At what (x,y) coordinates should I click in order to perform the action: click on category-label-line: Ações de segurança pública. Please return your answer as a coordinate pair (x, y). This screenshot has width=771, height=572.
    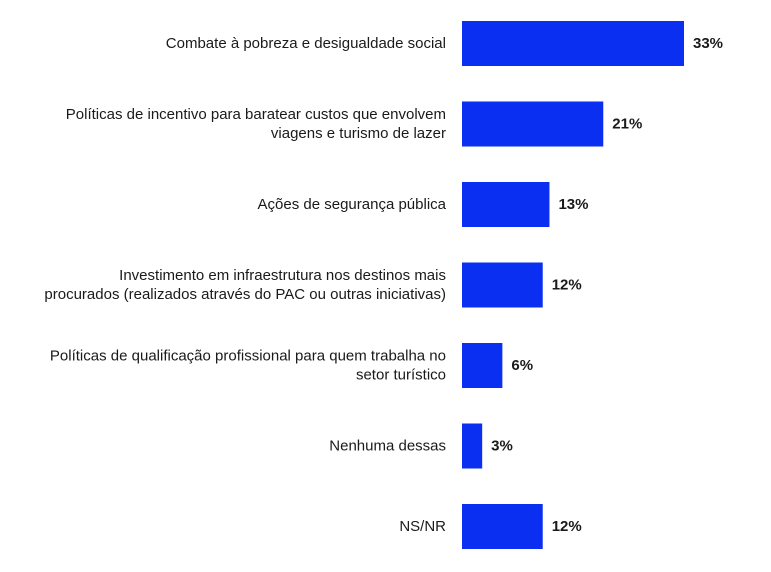
    Looking at the image, I should click on (352, 204).